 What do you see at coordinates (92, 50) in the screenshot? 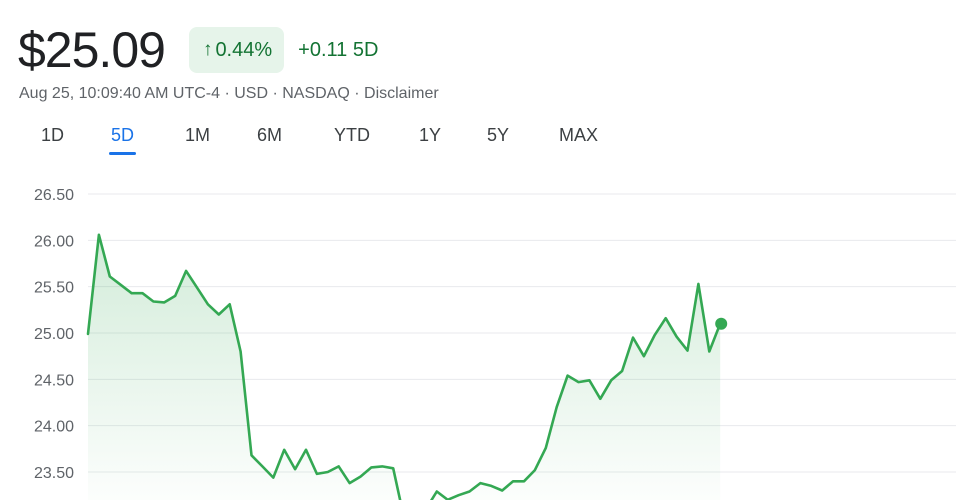
I see `current-price: $25.09` at bounding box center [92, 50].